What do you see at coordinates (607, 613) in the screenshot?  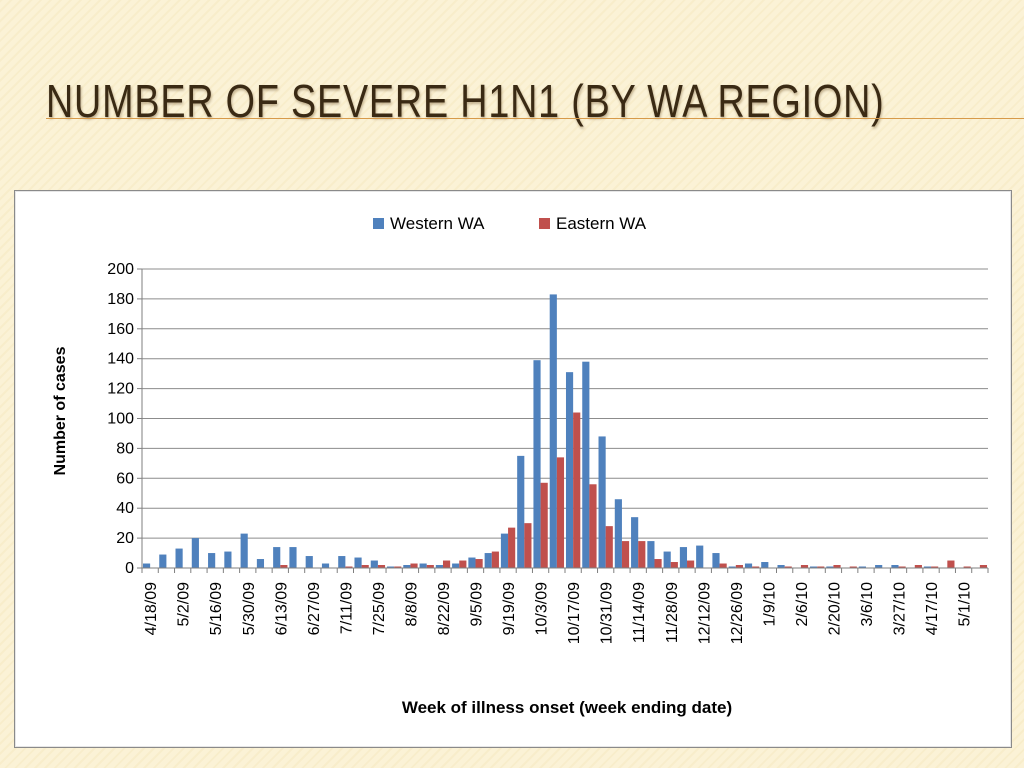 I see `x-tick-label: 10/31/09` at bounding box center [607, 613].